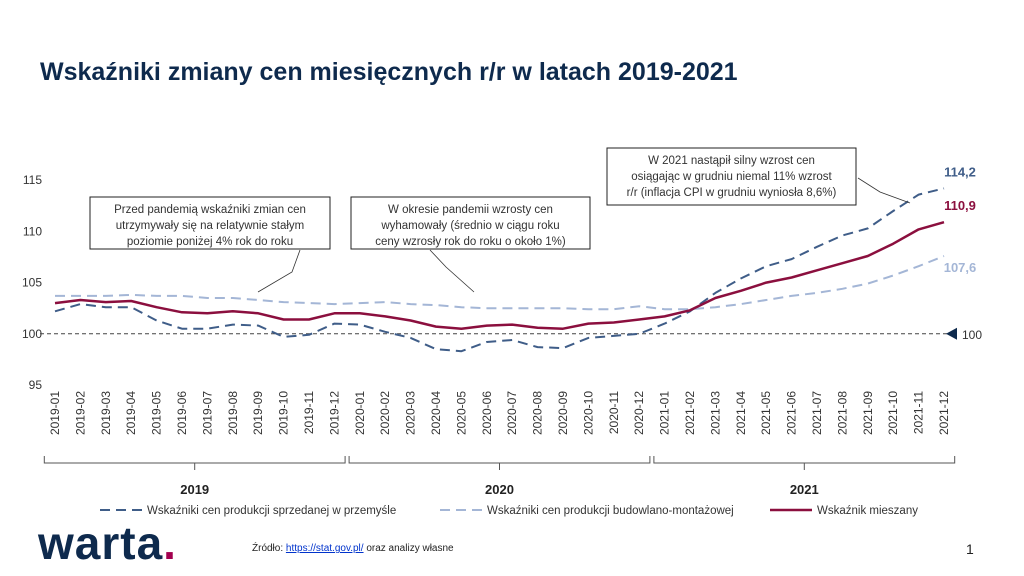 The height and width of the screenshot is (576, 1024). What do you see at coordinates (32, 231) in the screenshot?
I see `y-tick-label: 110` at bounding box center [32, 231].